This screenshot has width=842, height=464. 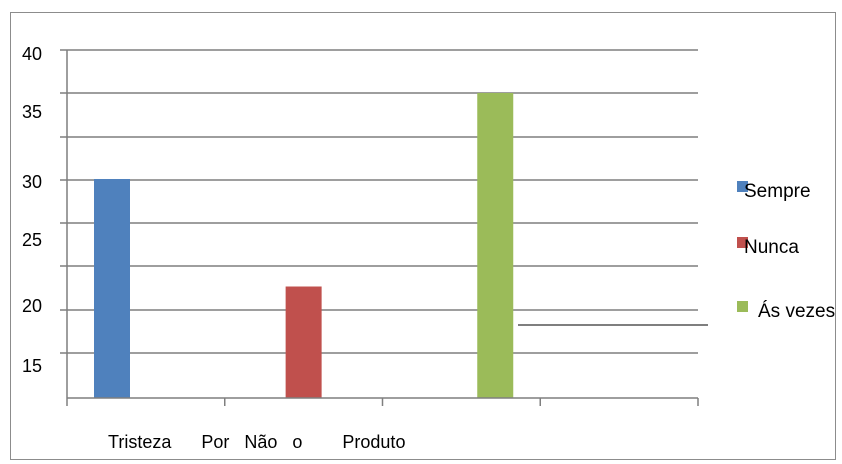 What do you see at coordinates (32, 182) in the screenshot?
I see `y-tick-label: 30` at bounding box center [32, 182].